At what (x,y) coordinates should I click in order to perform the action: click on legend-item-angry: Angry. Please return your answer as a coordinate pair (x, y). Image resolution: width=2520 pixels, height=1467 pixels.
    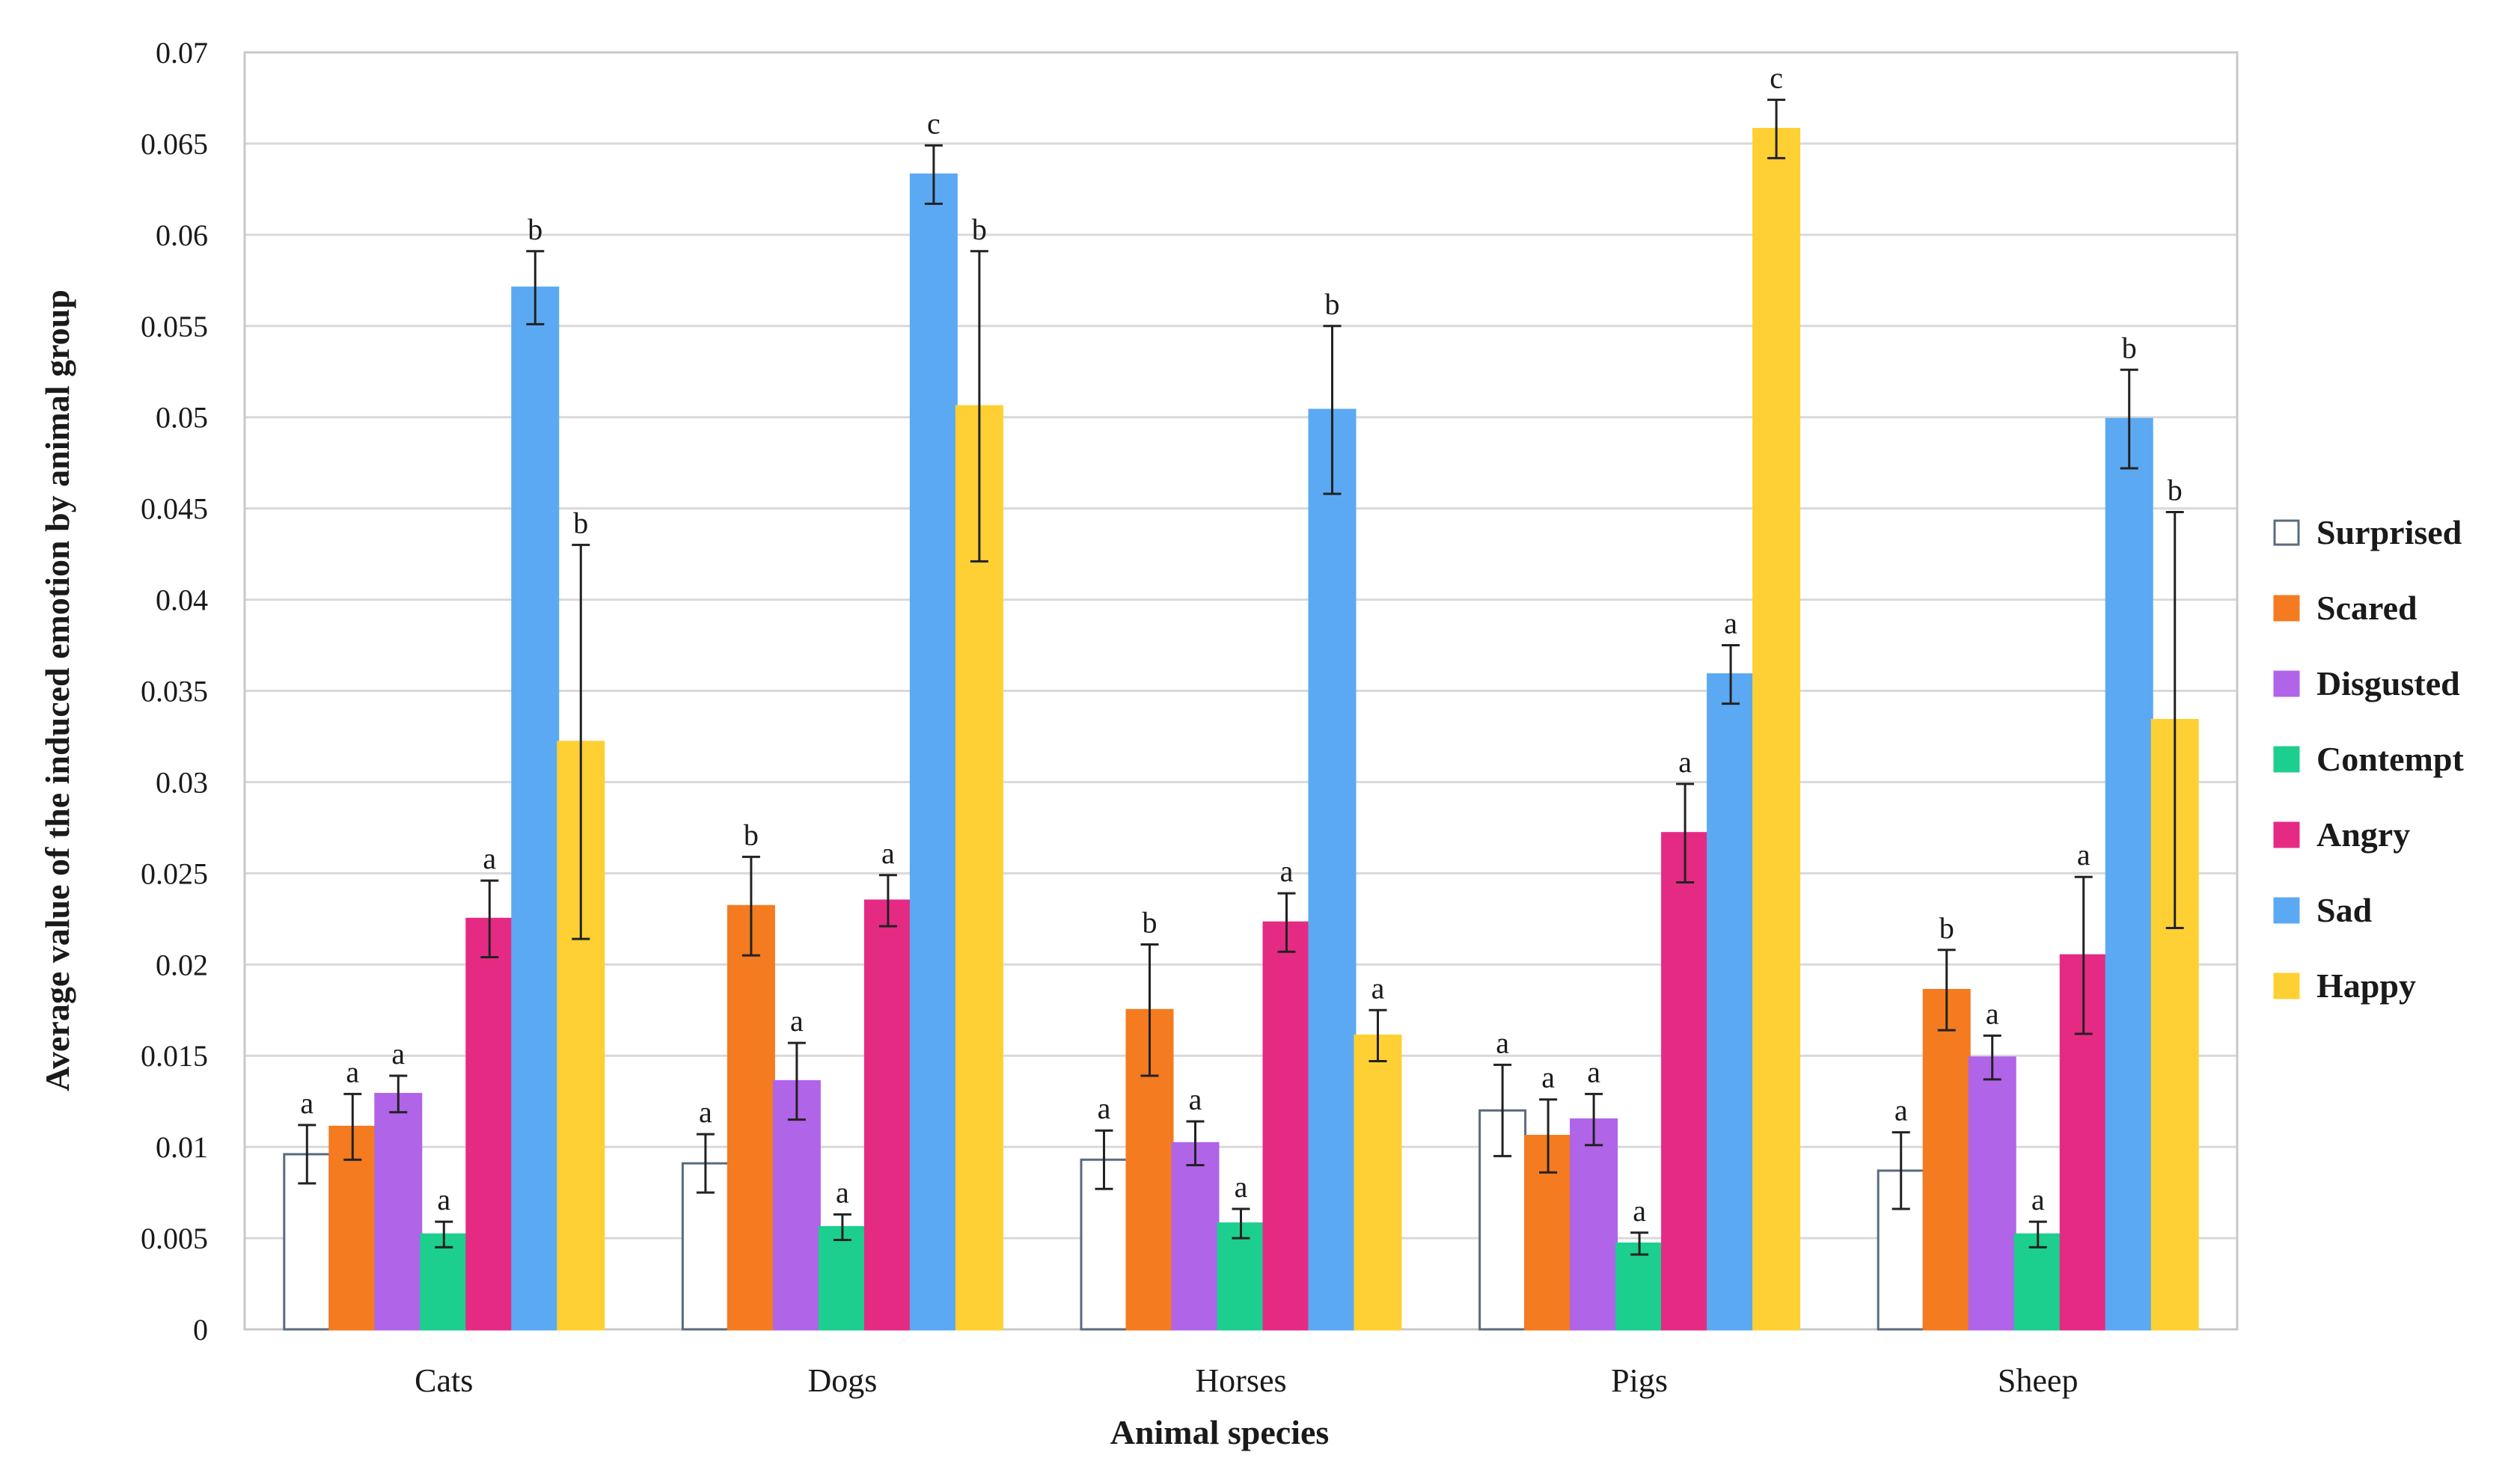
    Looking at the image, I should click on (2341, 834).